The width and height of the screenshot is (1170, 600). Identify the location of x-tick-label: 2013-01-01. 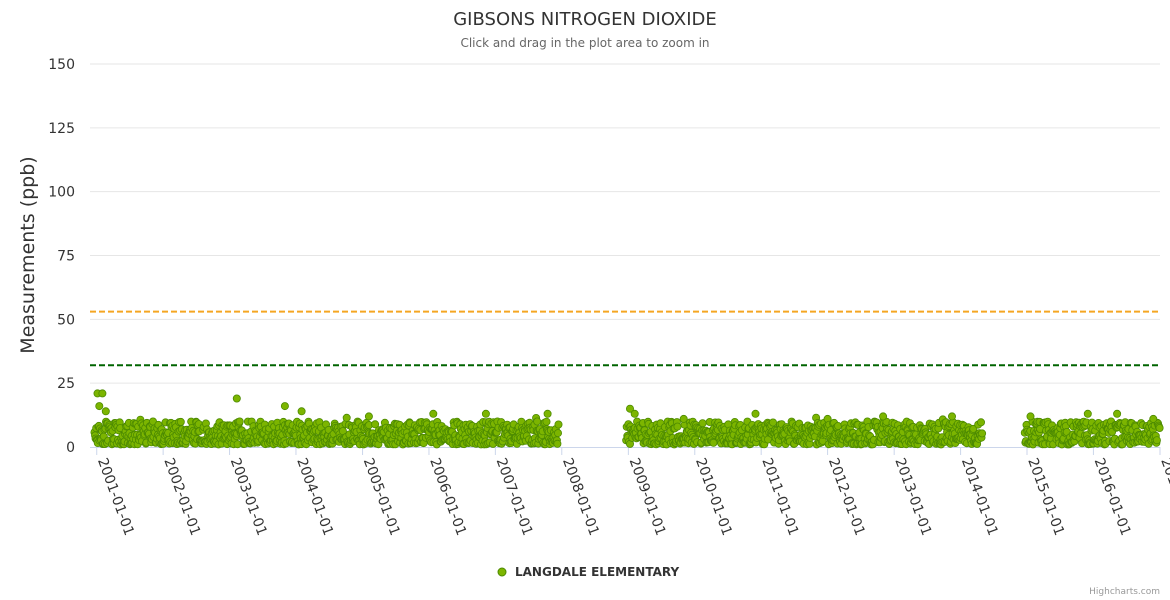
(912, 497).